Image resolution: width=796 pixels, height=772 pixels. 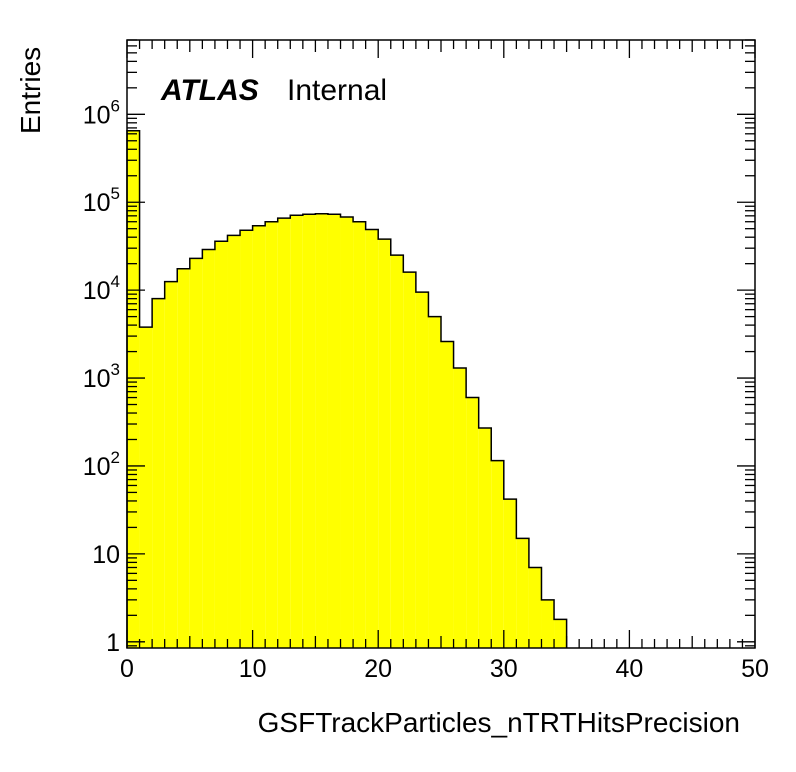 I want to click on y-axis-title: Entries, so click(x=30, y=90).